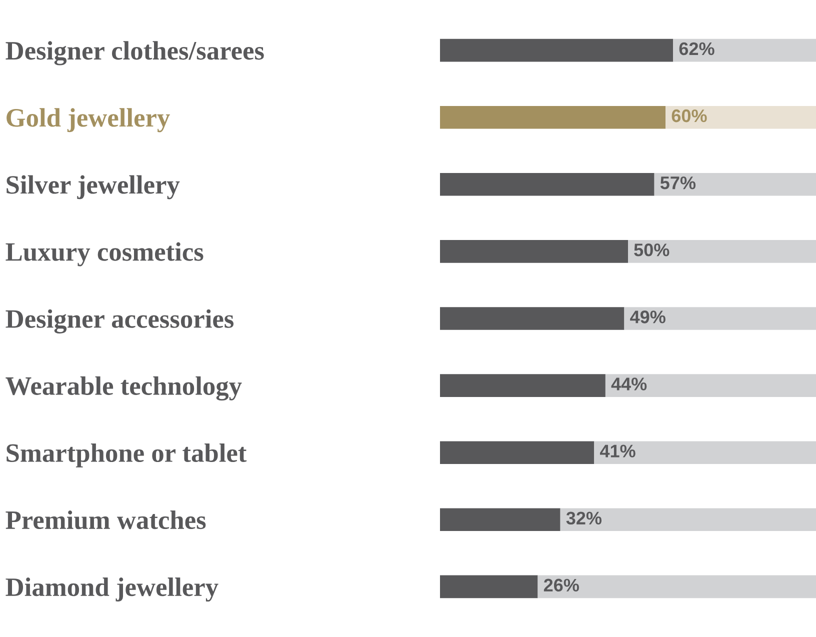 Image resolution: width=816 pixels, height=637 pixels. I want to click on data-label: 41%, so click(618, 451).